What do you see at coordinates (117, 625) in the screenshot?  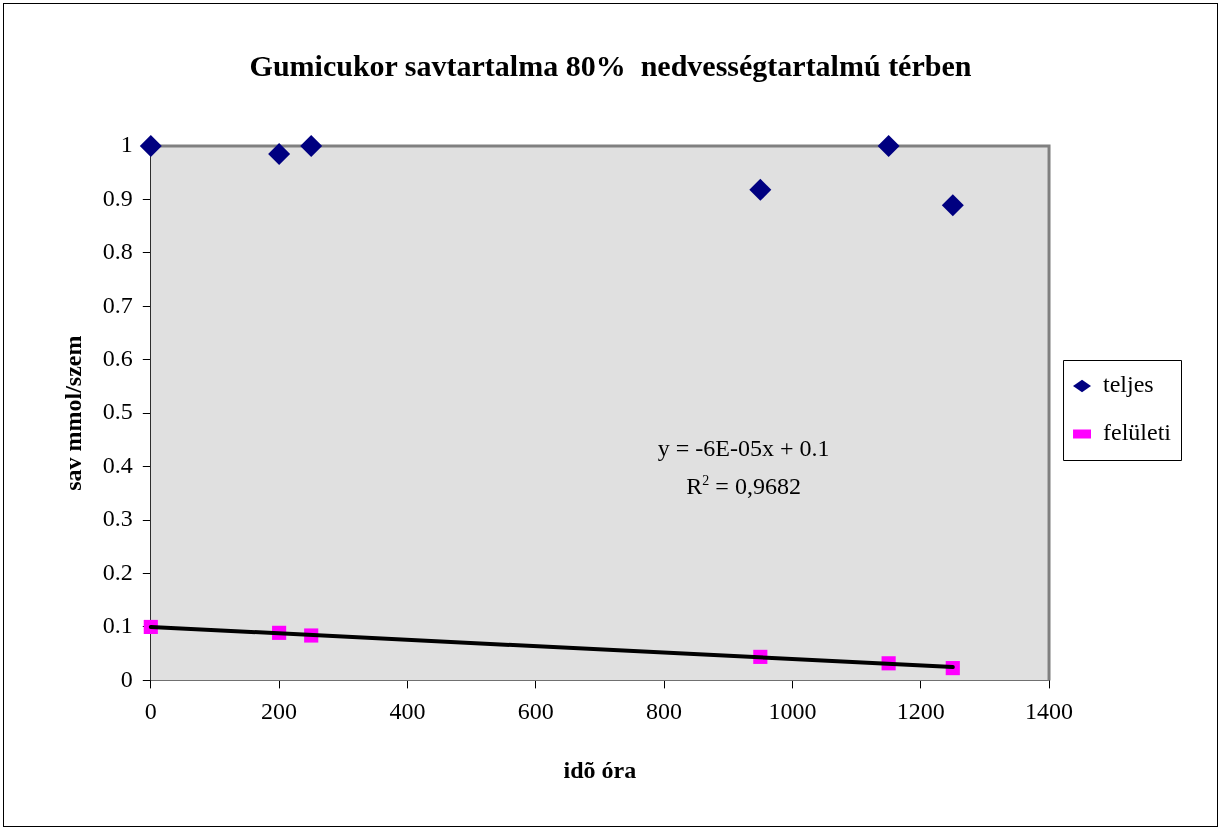 I see `y-tick-label: 0.1` at bounding box center [117, 625].